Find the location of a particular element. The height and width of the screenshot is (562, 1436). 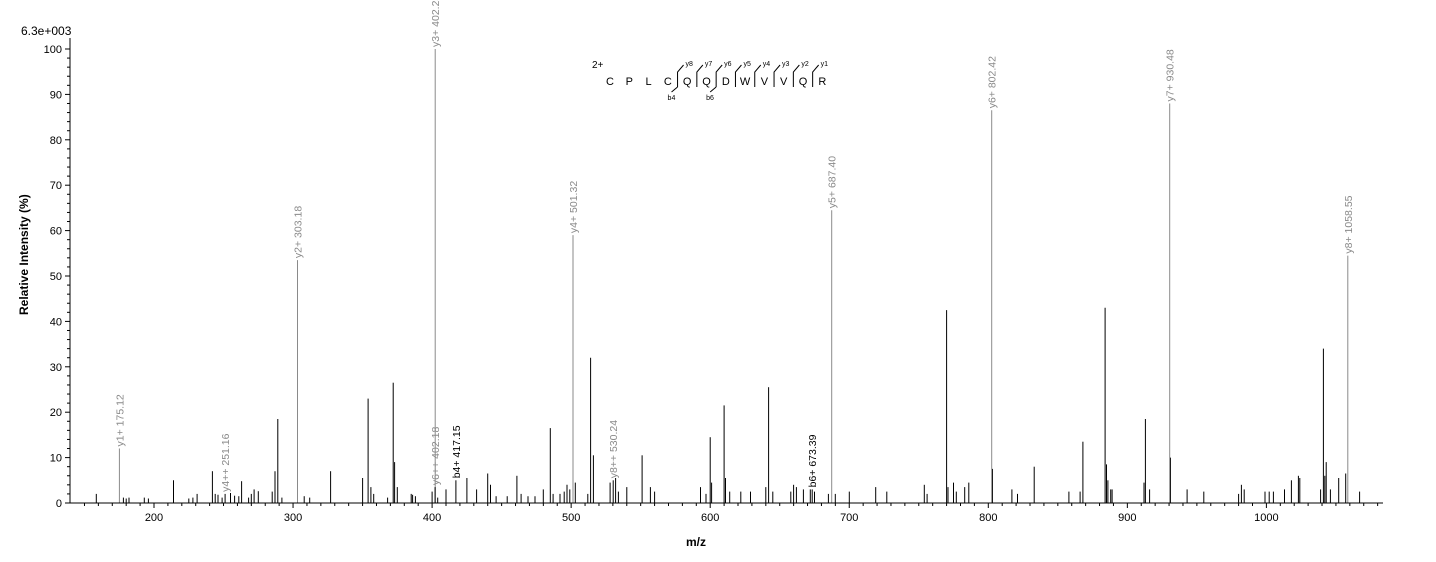

sequence-charge: 2+ is located at coordinates (598, 65).